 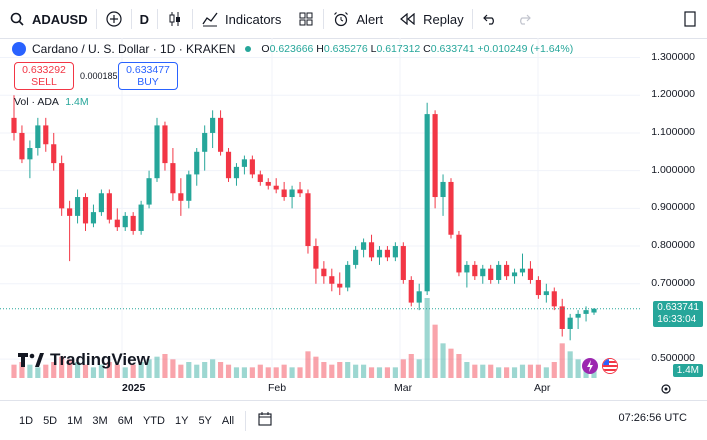 I want to click on chart-type-button, so click(x=175, y=19).